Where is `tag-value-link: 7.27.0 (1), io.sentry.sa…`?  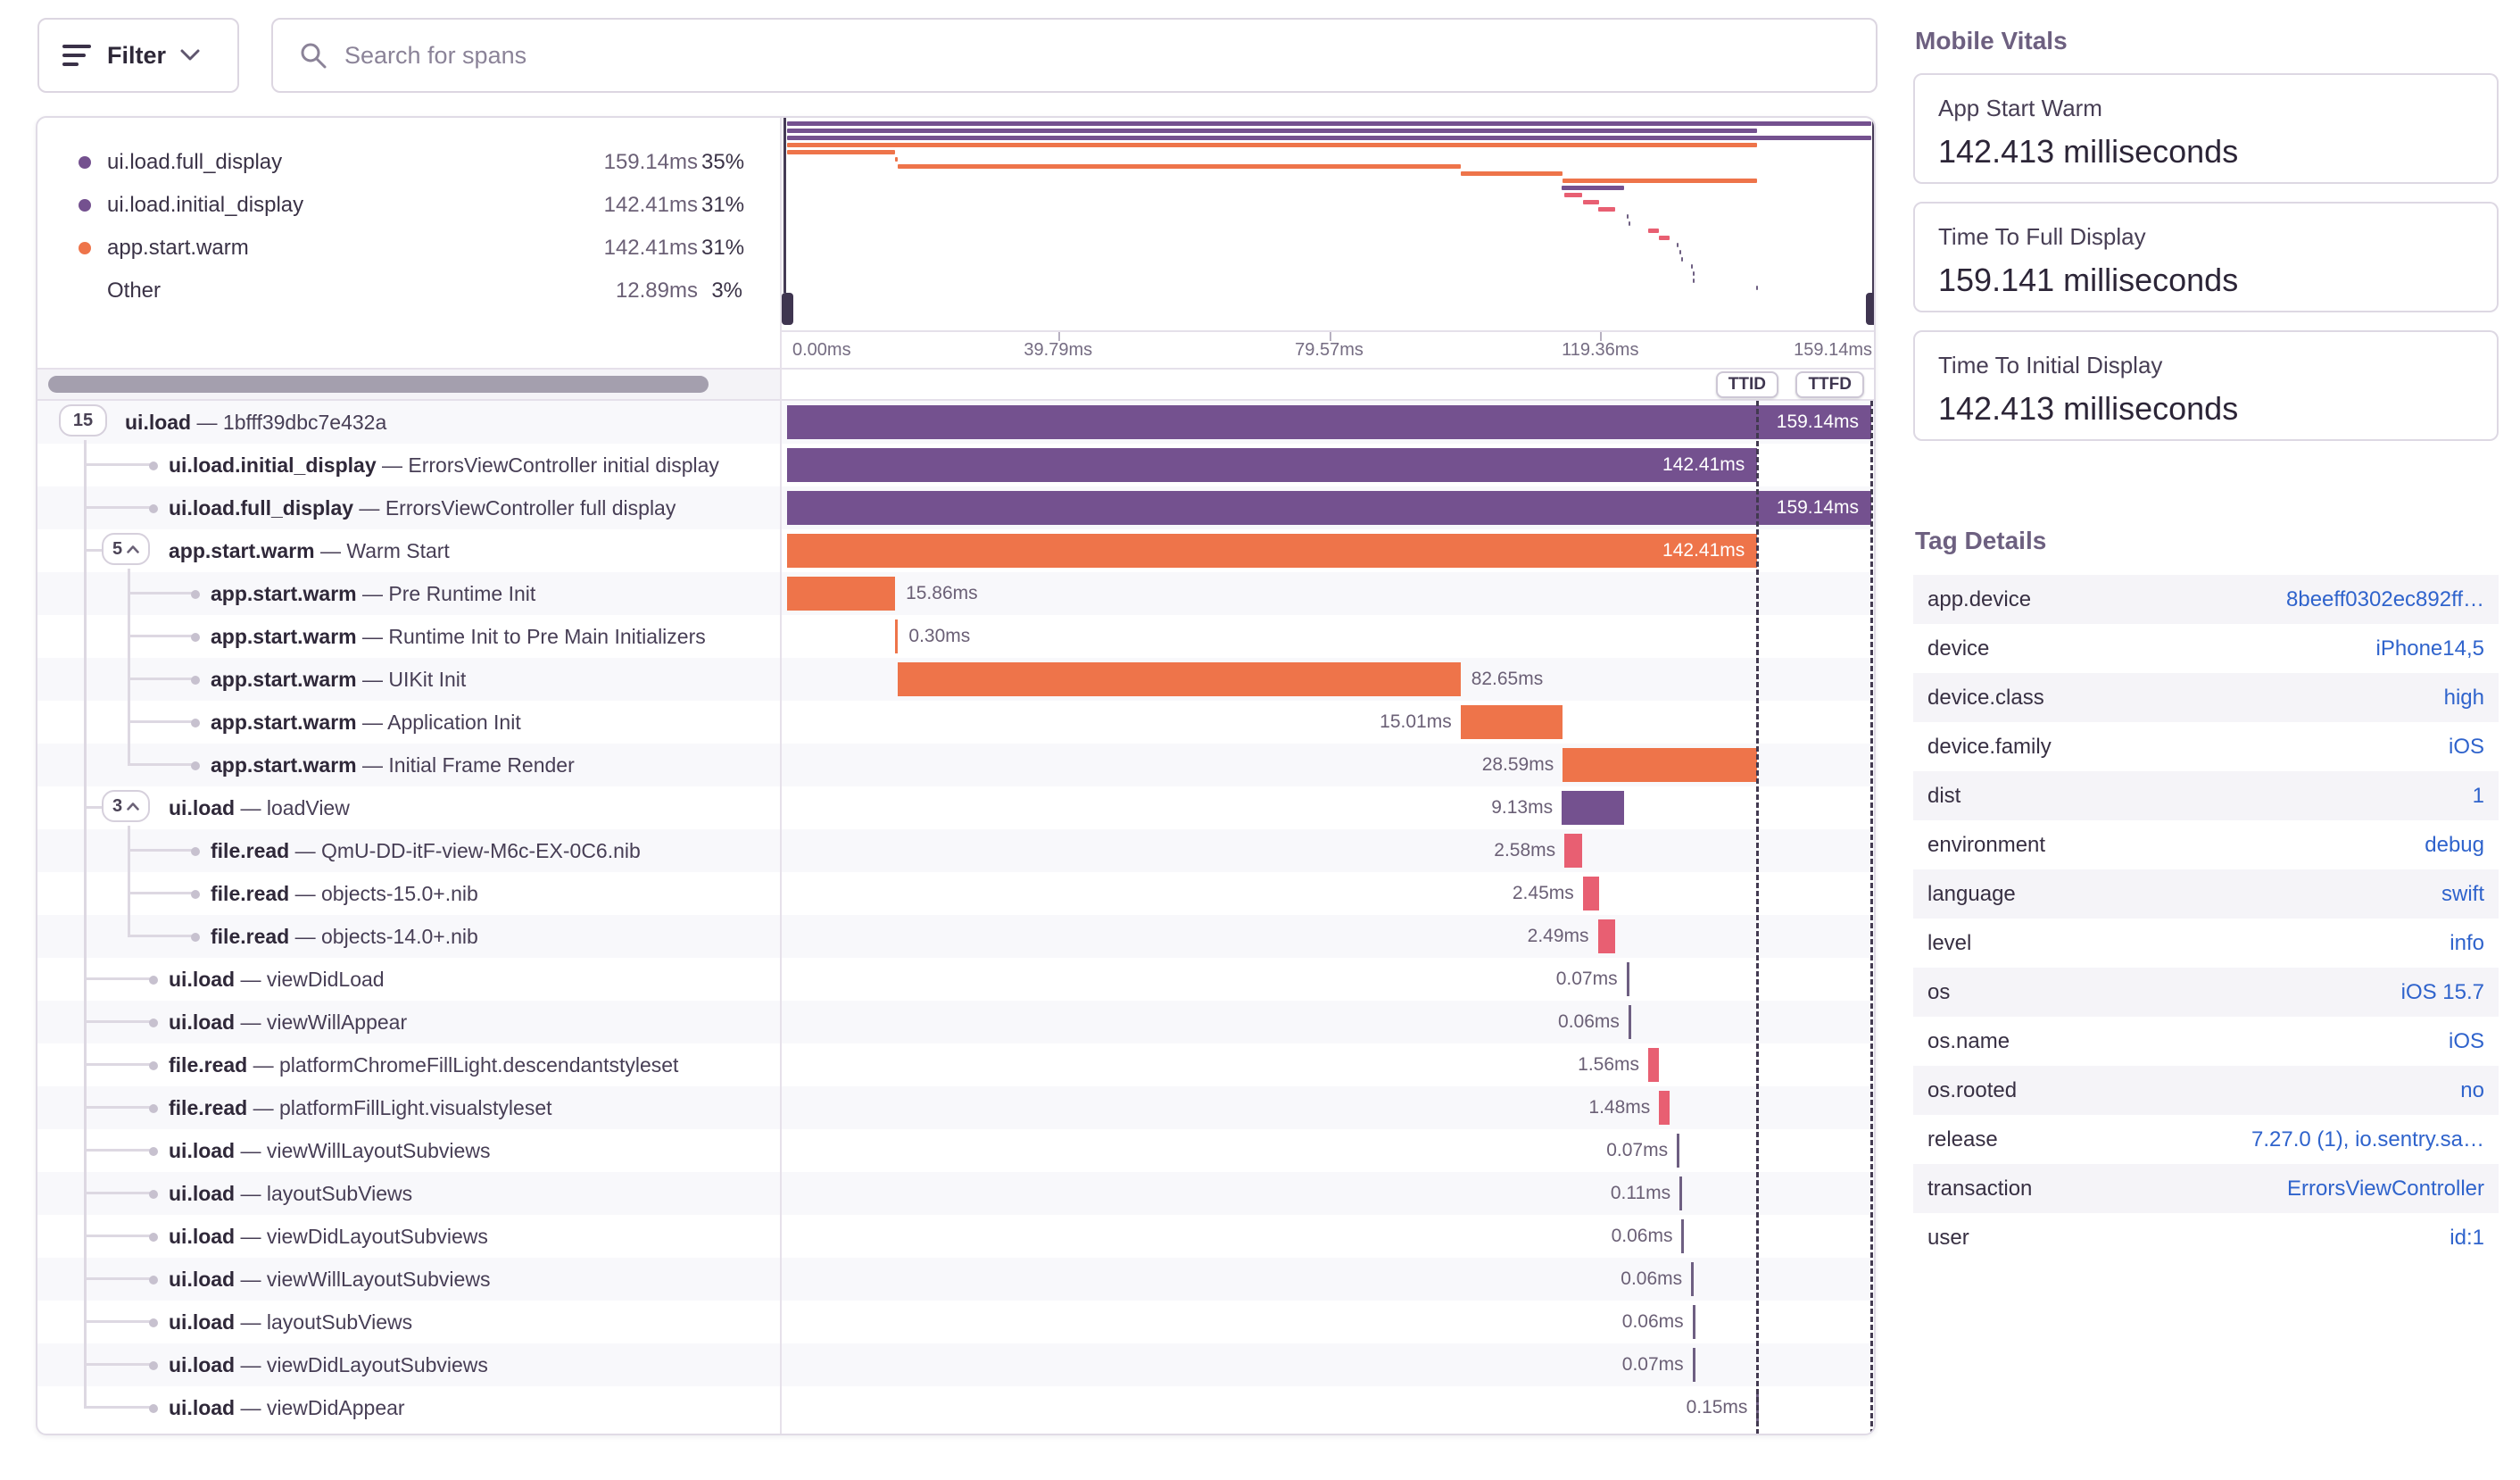
tag-value-link: 7.27.0 (1), io.sentry.sa… is located at coordinates (2367, 1139).